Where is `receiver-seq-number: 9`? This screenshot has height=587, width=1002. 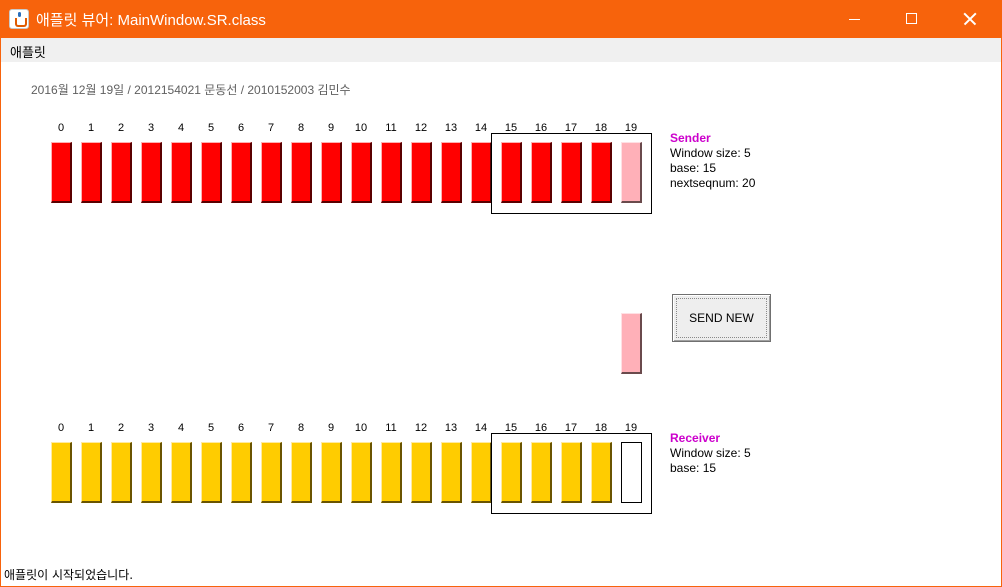
receiver-seq-number: 9 is located at coordinates (331, 428).